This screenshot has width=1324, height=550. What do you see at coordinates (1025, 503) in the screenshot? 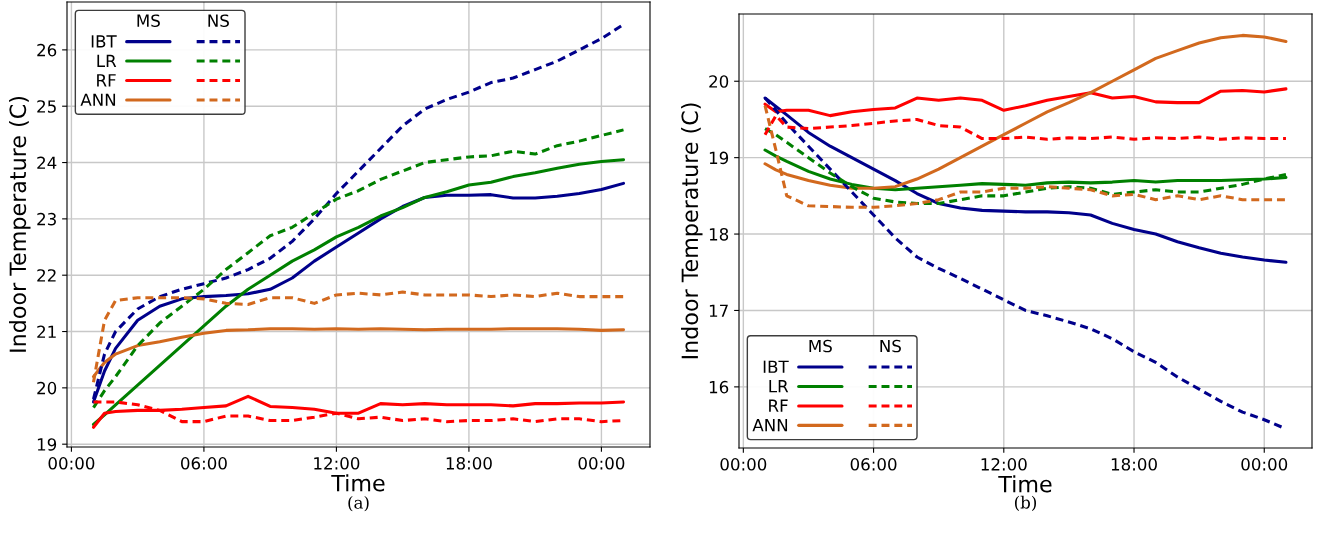
I see `text: (b)` at bounding box center [1025, 503].